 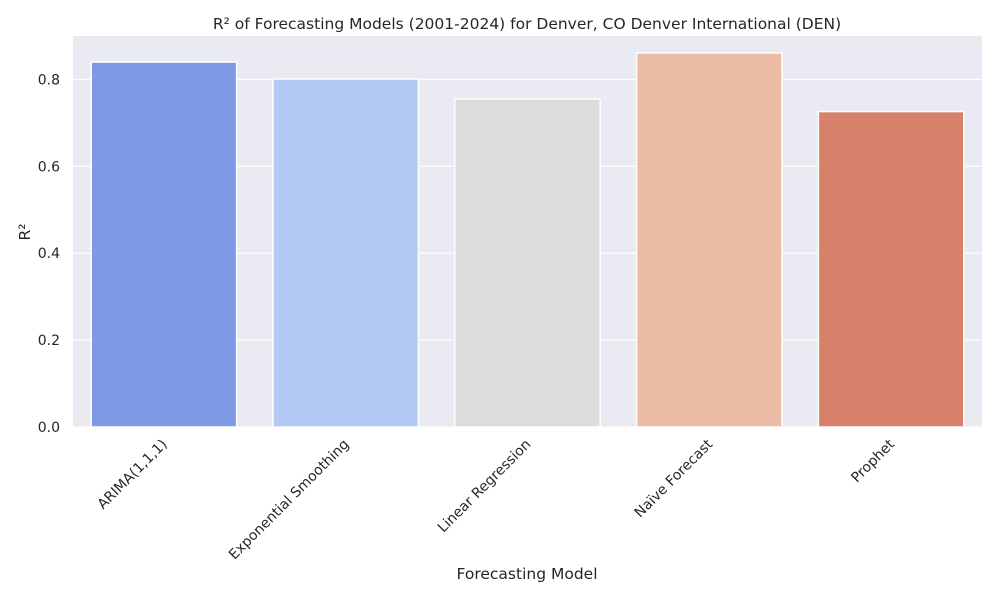 What do you see at coordinates (873, 461) in the screenshot?
I see `x-tick-label: Prophet` at bounding box center [873, 461].